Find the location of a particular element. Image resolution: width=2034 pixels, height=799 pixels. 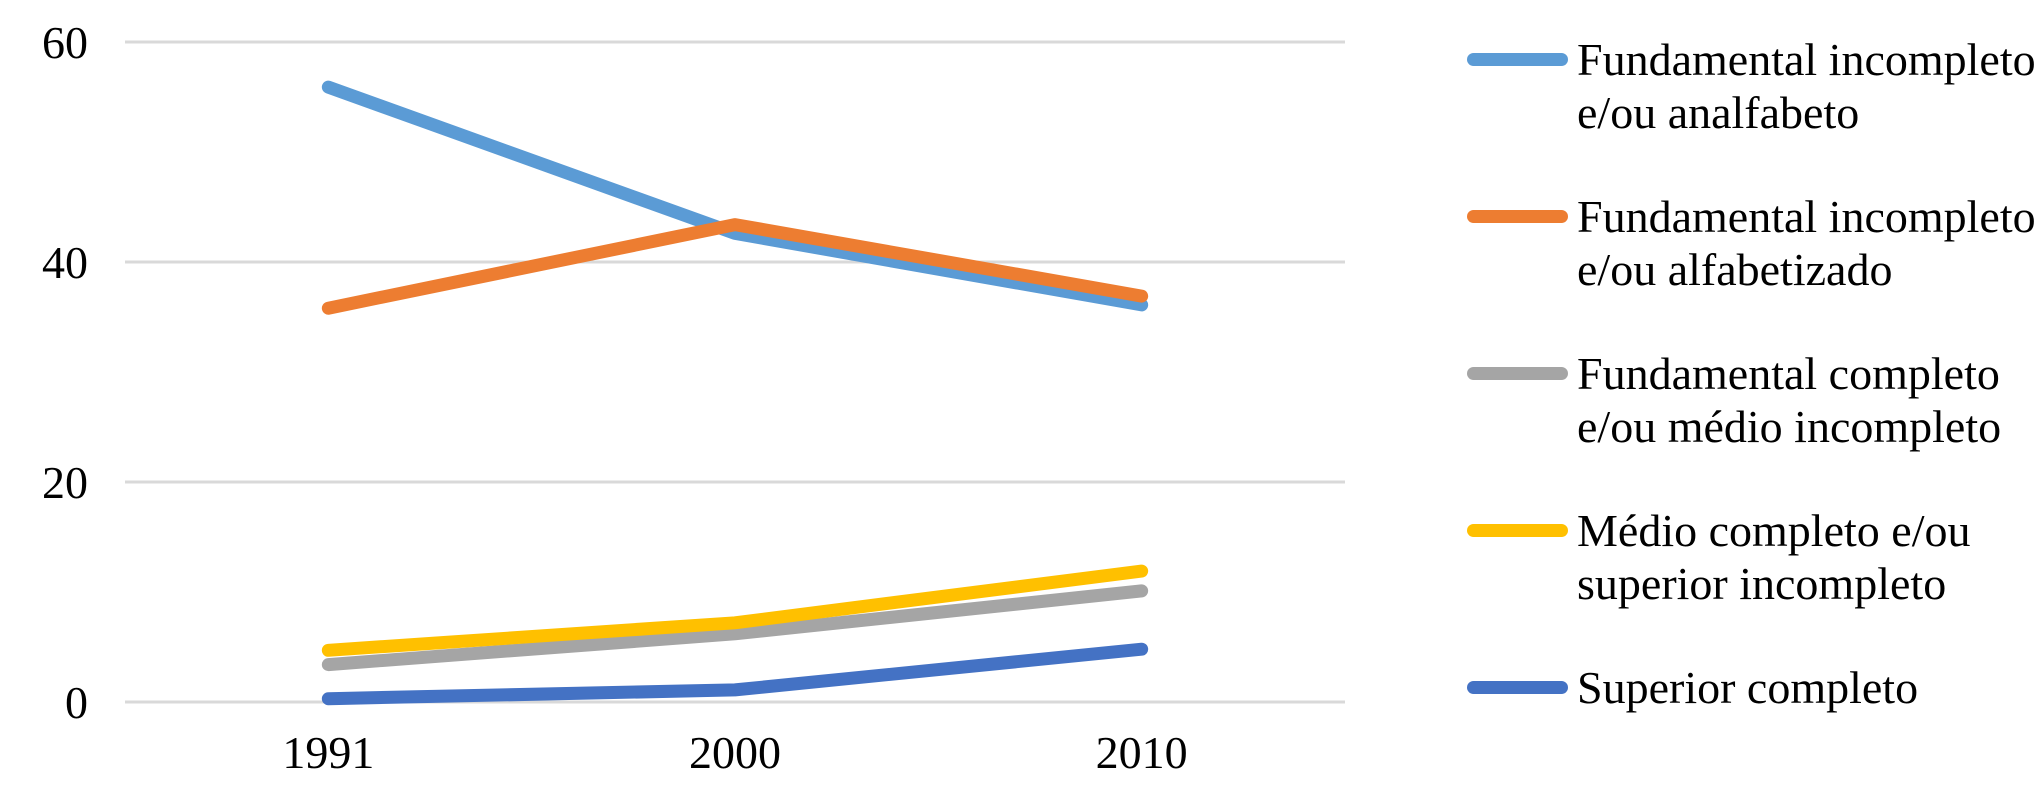

legend-label-line: e/ou analfabeto is located at coordinates (1718, 112).